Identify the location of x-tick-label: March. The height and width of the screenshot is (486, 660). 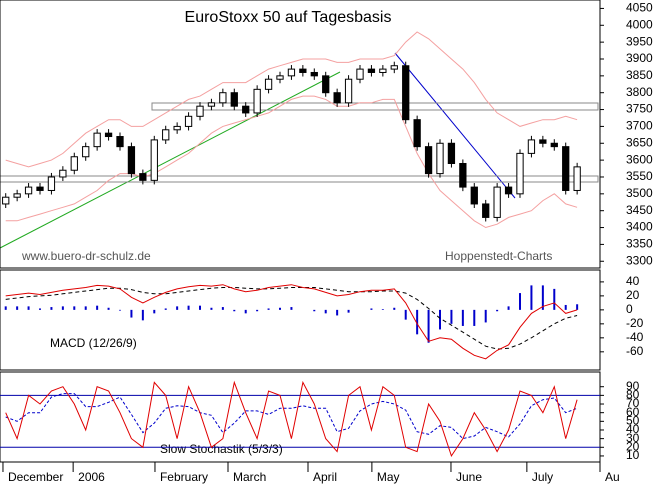
(249, 477).